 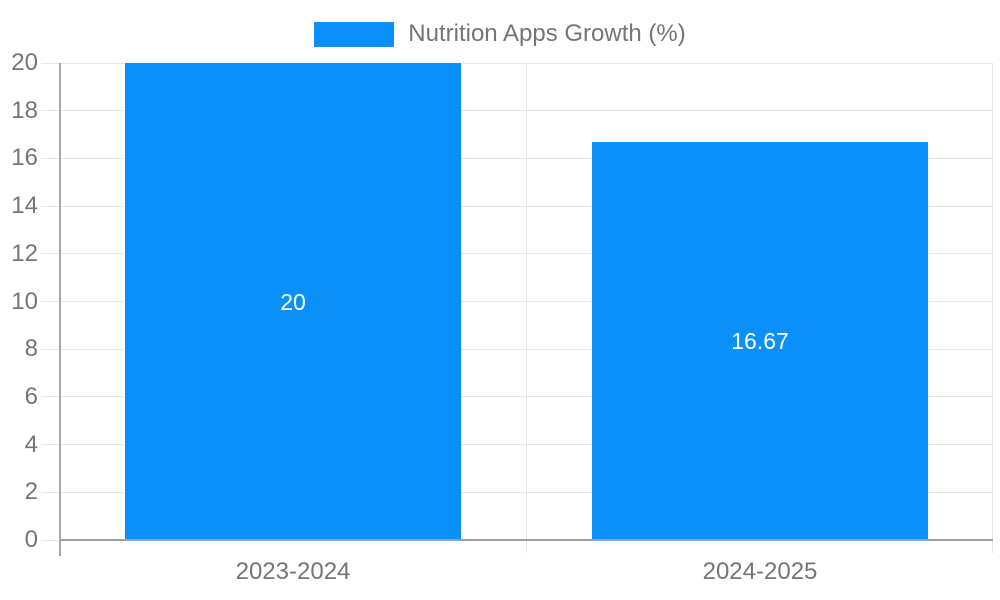 I want to click on bar-value-label: 20, so click(x=293, y=301).